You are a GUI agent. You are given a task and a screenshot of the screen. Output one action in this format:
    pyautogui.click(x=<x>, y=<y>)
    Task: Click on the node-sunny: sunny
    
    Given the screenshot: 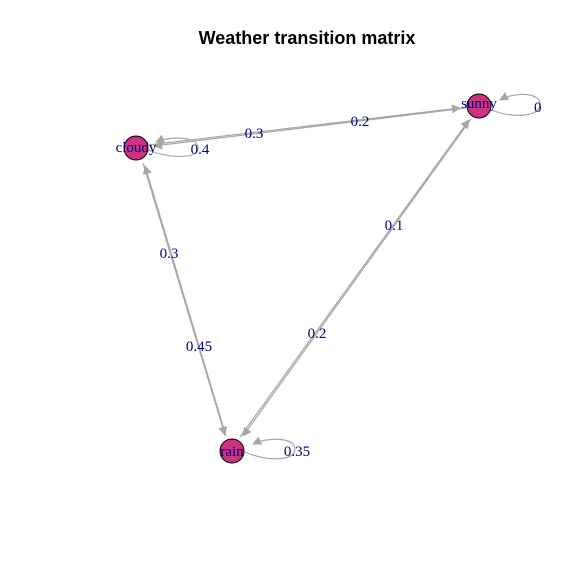 What is the action you would take?
    pyautogui.click(x=479, y=106)
    